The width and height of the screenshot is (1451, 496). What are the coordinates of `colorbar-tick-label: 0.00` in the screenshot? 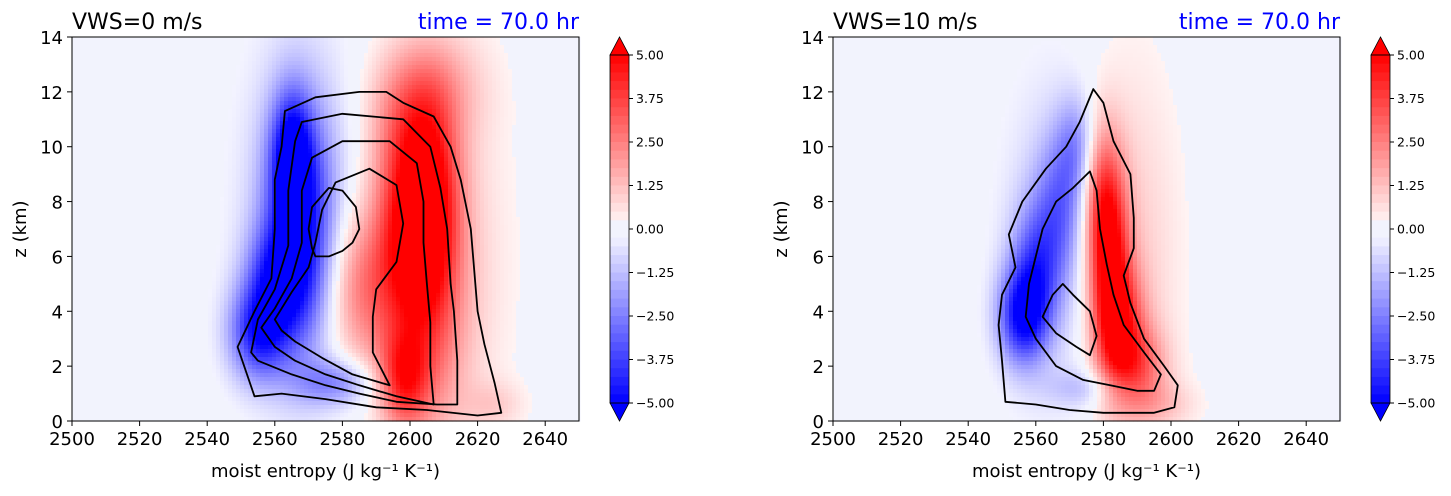 It's located at (1411, 229).